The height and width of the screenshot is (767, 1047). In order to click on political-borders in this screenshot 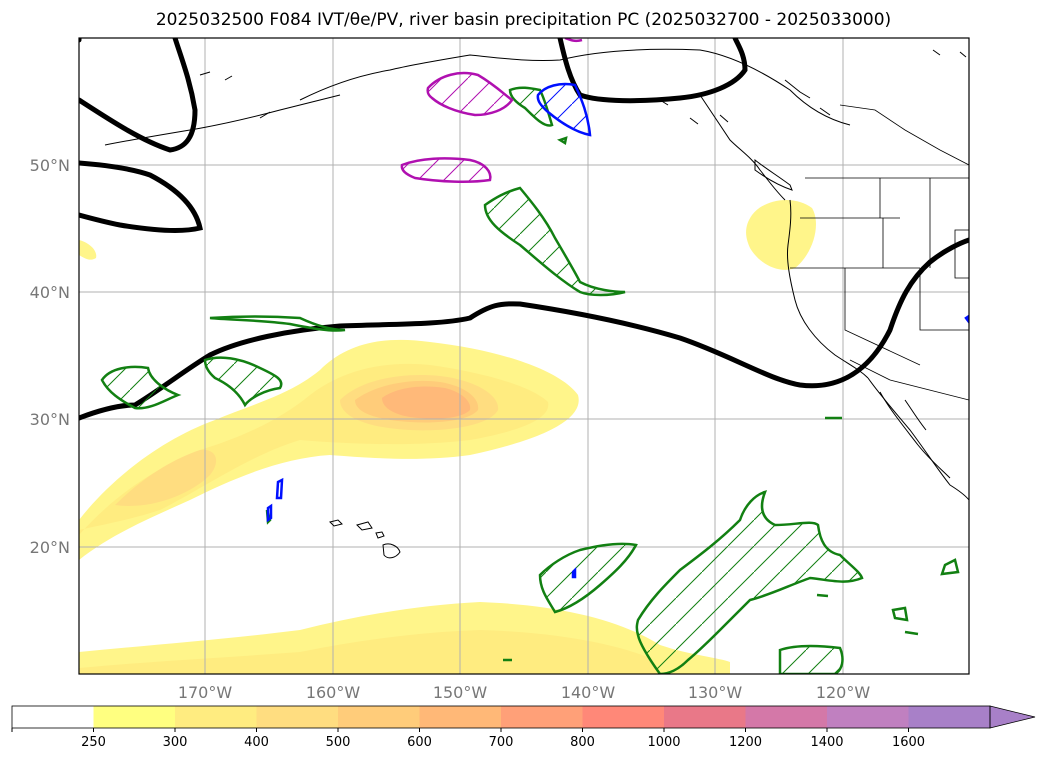, I will do `click(879, 252)`.